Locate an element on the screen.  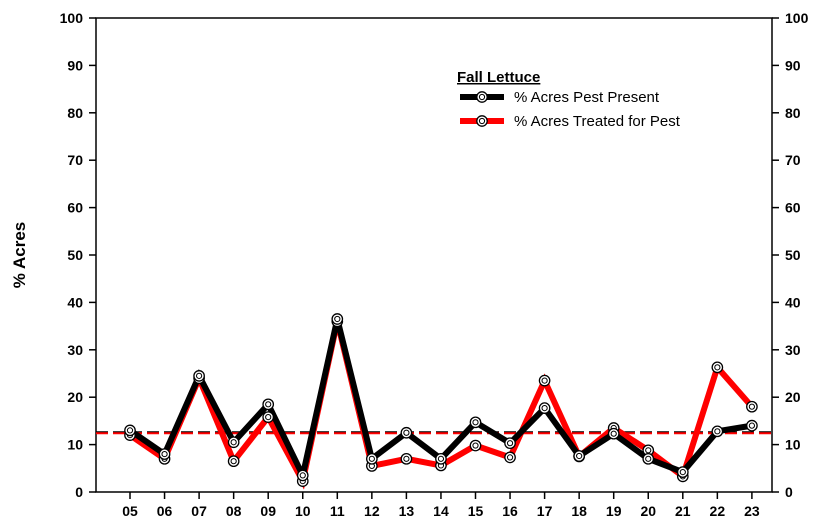
x-tick-label: 14 is located at coordinates (441, 511).